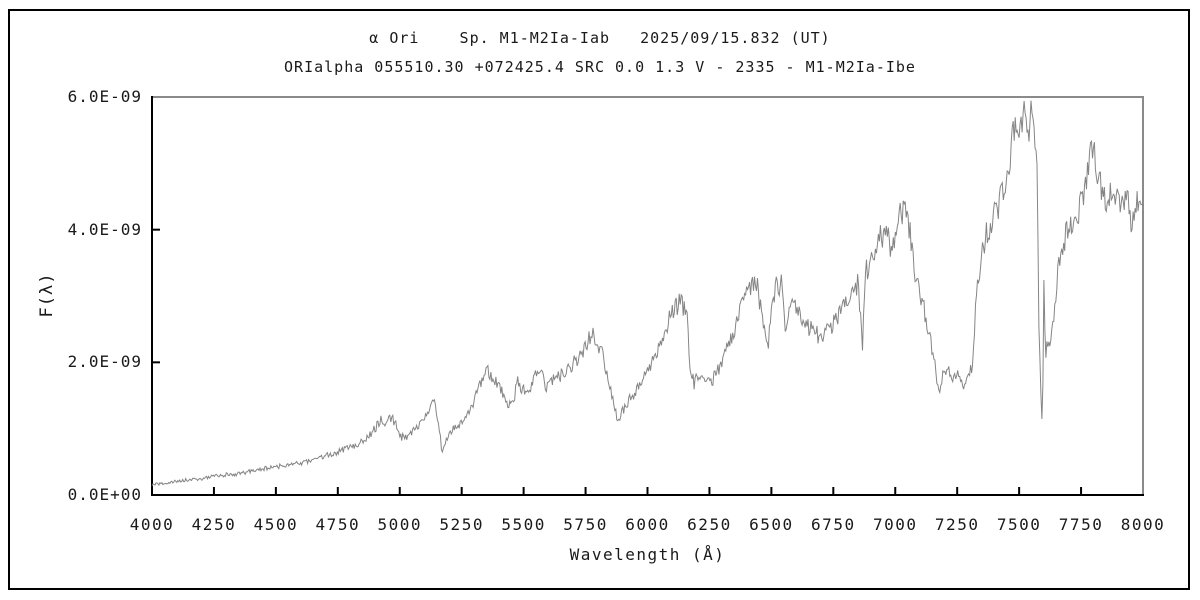  I want to click on x-tick-label: 8000, so click(1143, 524).